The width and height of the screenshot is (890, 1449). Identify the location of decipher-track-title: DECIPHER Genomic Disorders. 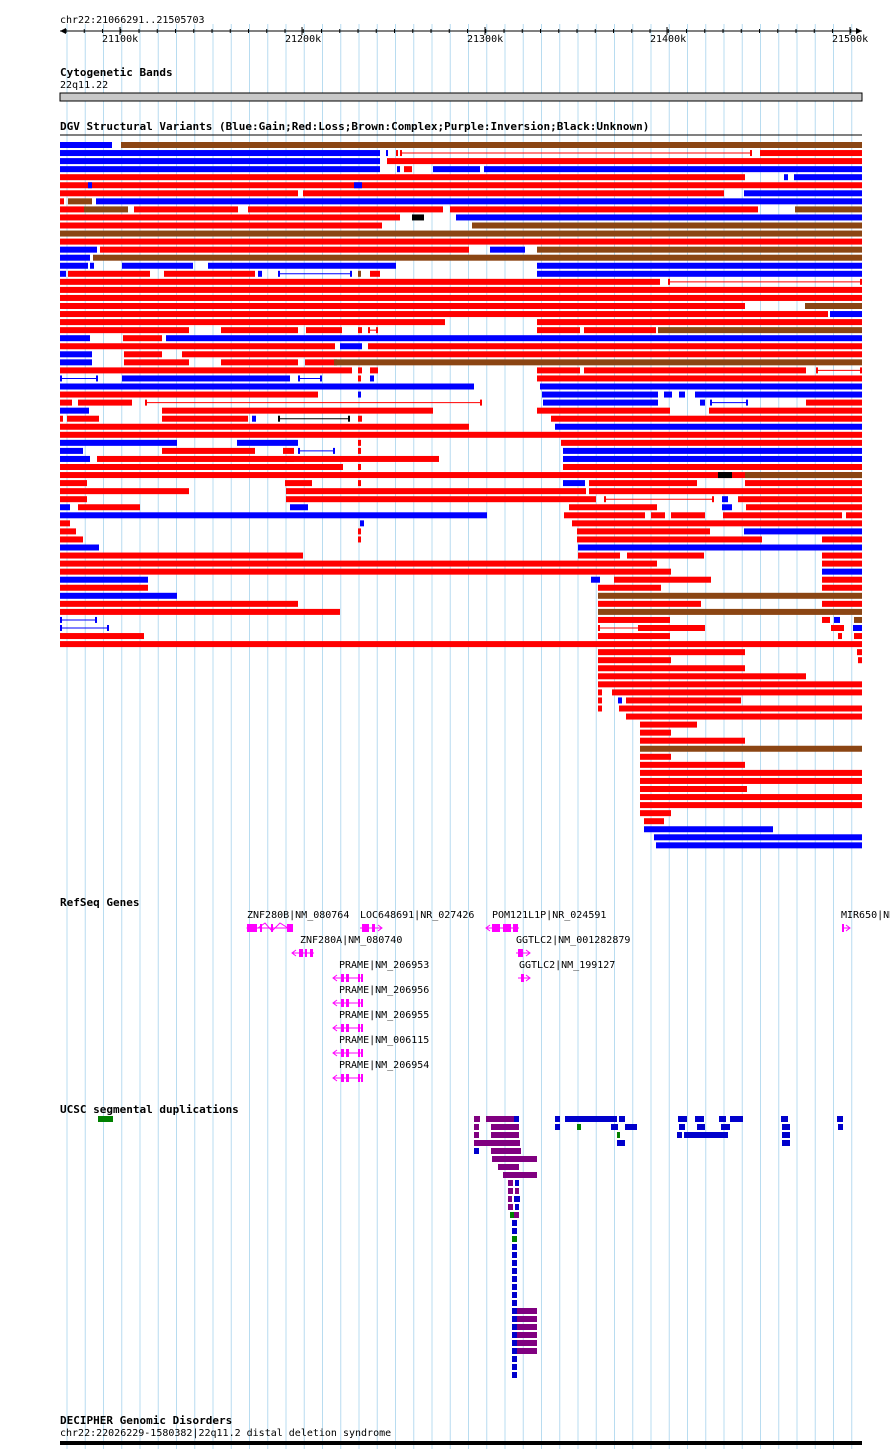
(146, 1420).